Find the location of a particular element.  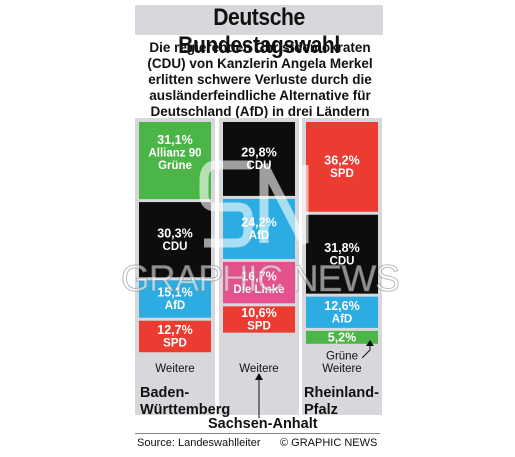

state-label-line: Baden- is located at coordinates (165, 393).